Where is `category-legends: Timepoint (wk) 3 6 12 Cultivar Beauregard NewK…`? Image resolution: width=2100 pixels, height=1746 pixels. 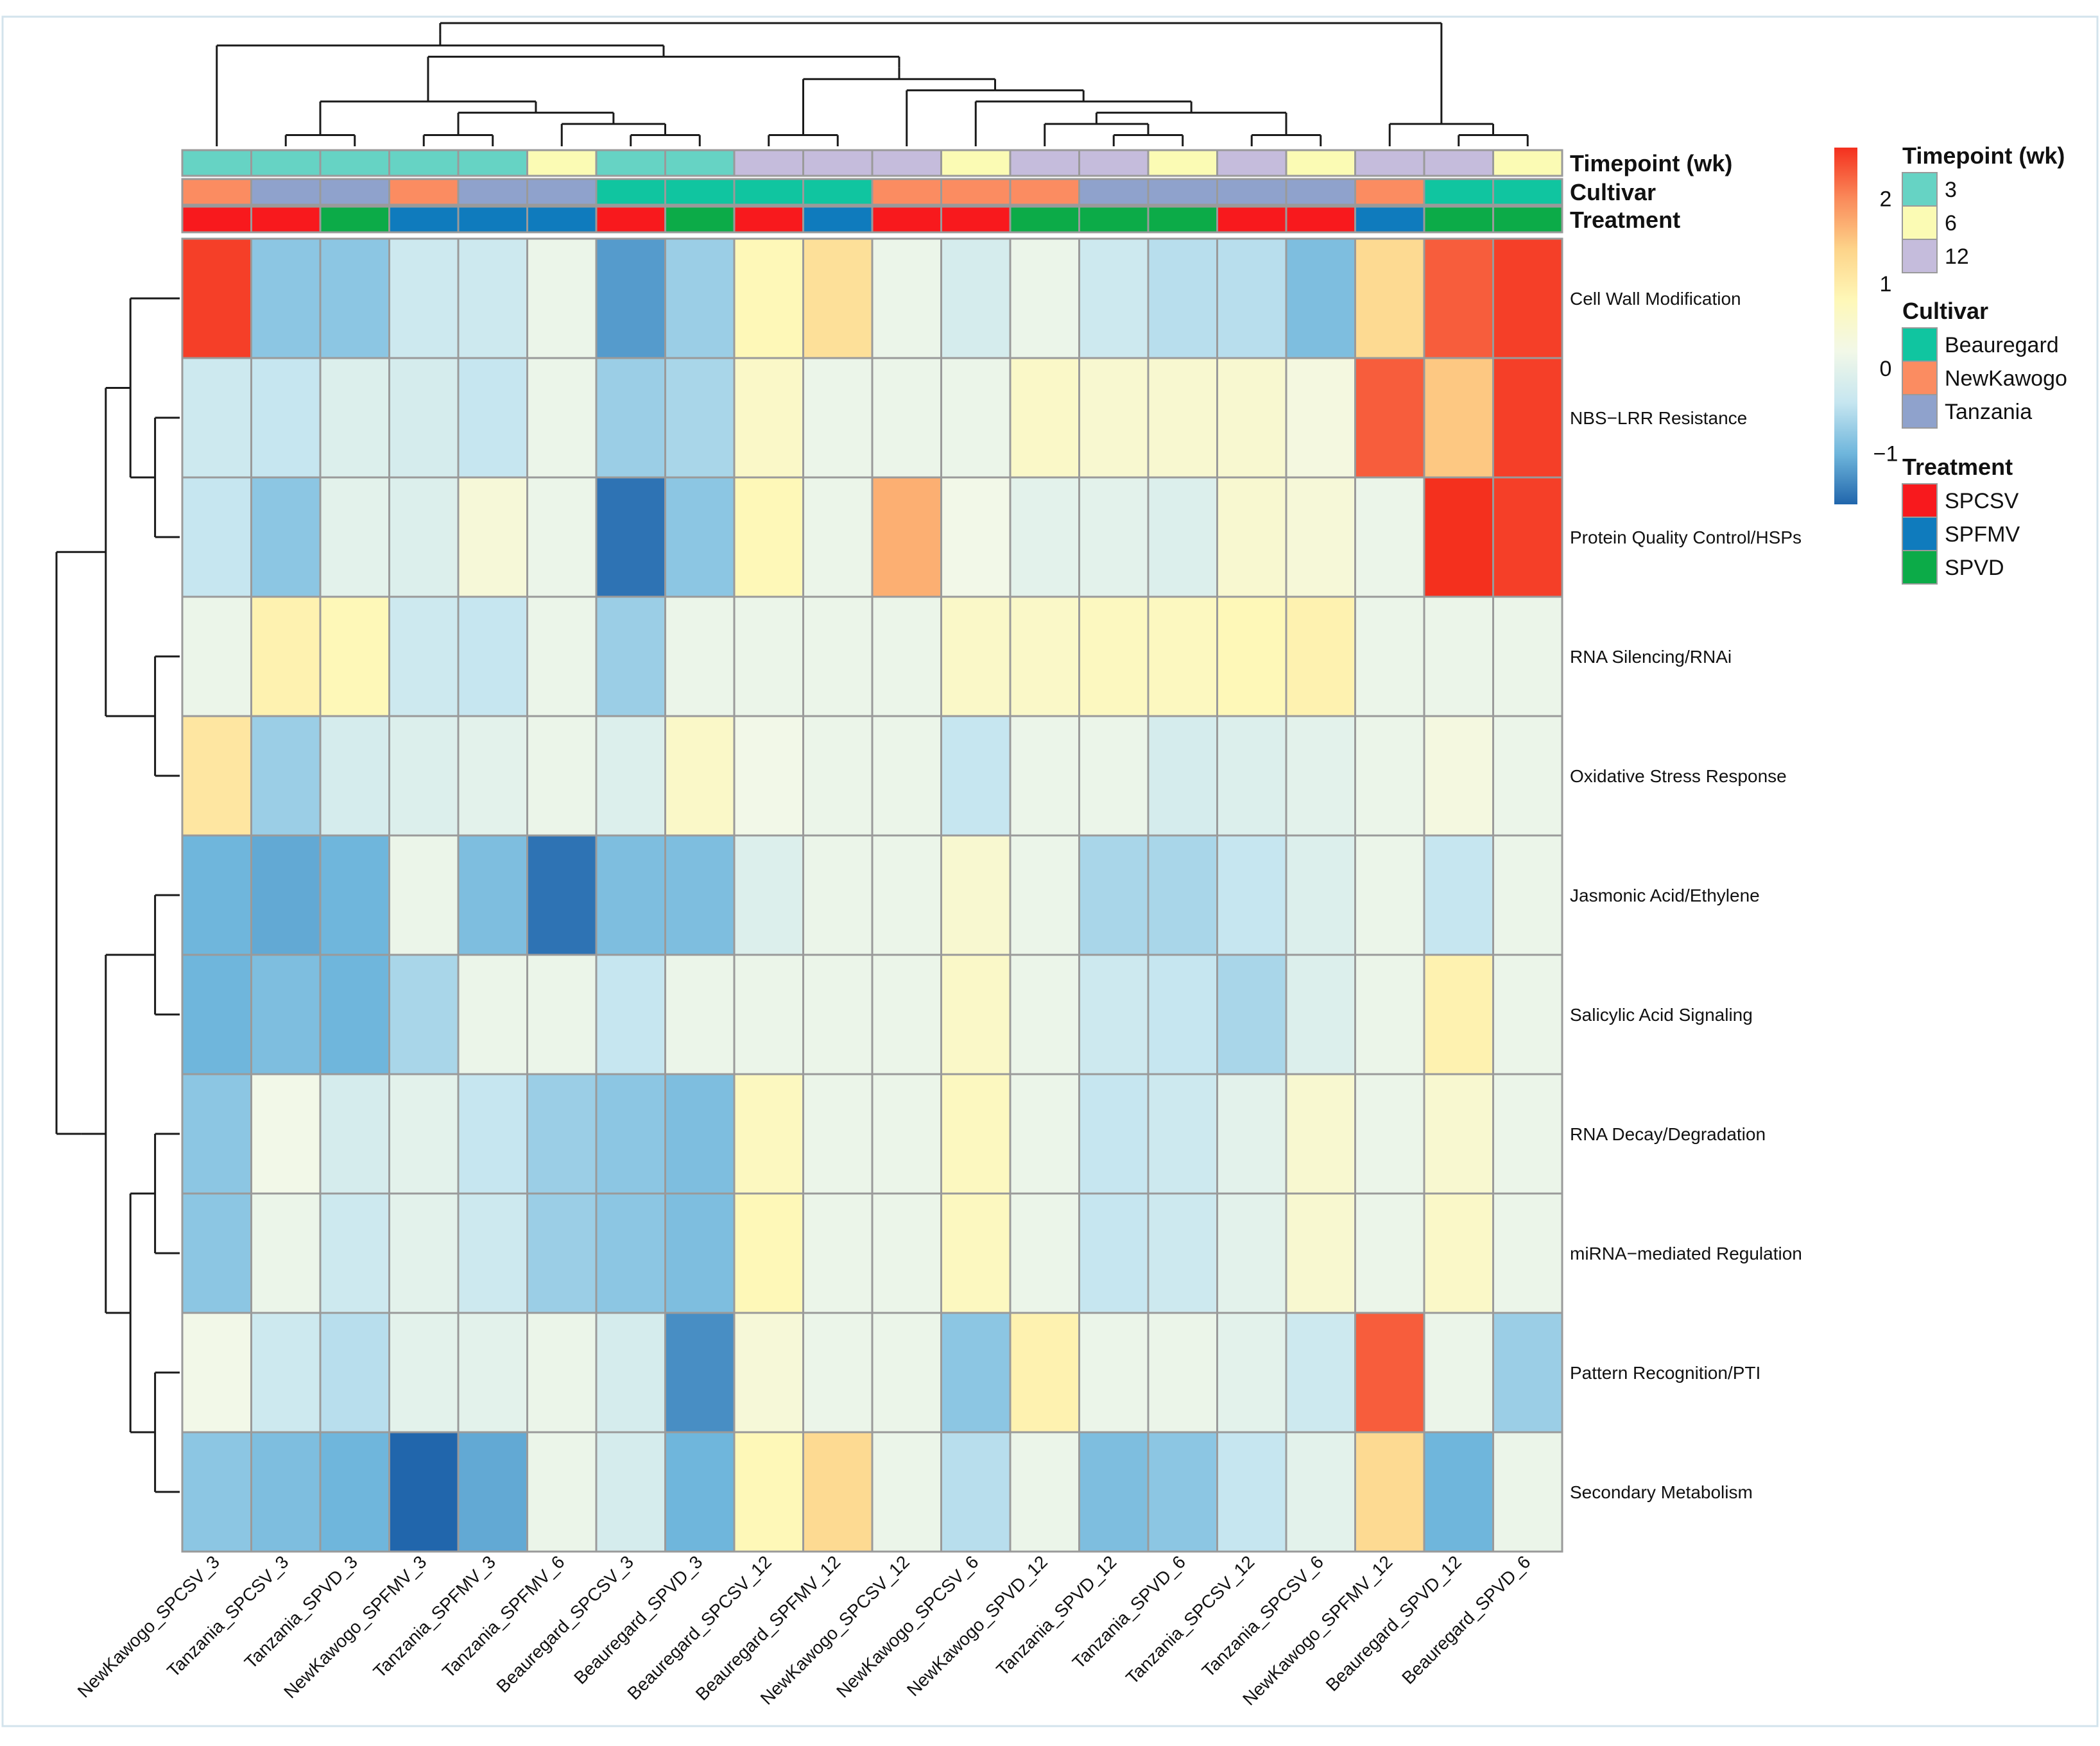
category-legends: Timepoint (wk) 3 6 12 Cultivar Beauregard NewK… is located at coordinates (1985, 363).